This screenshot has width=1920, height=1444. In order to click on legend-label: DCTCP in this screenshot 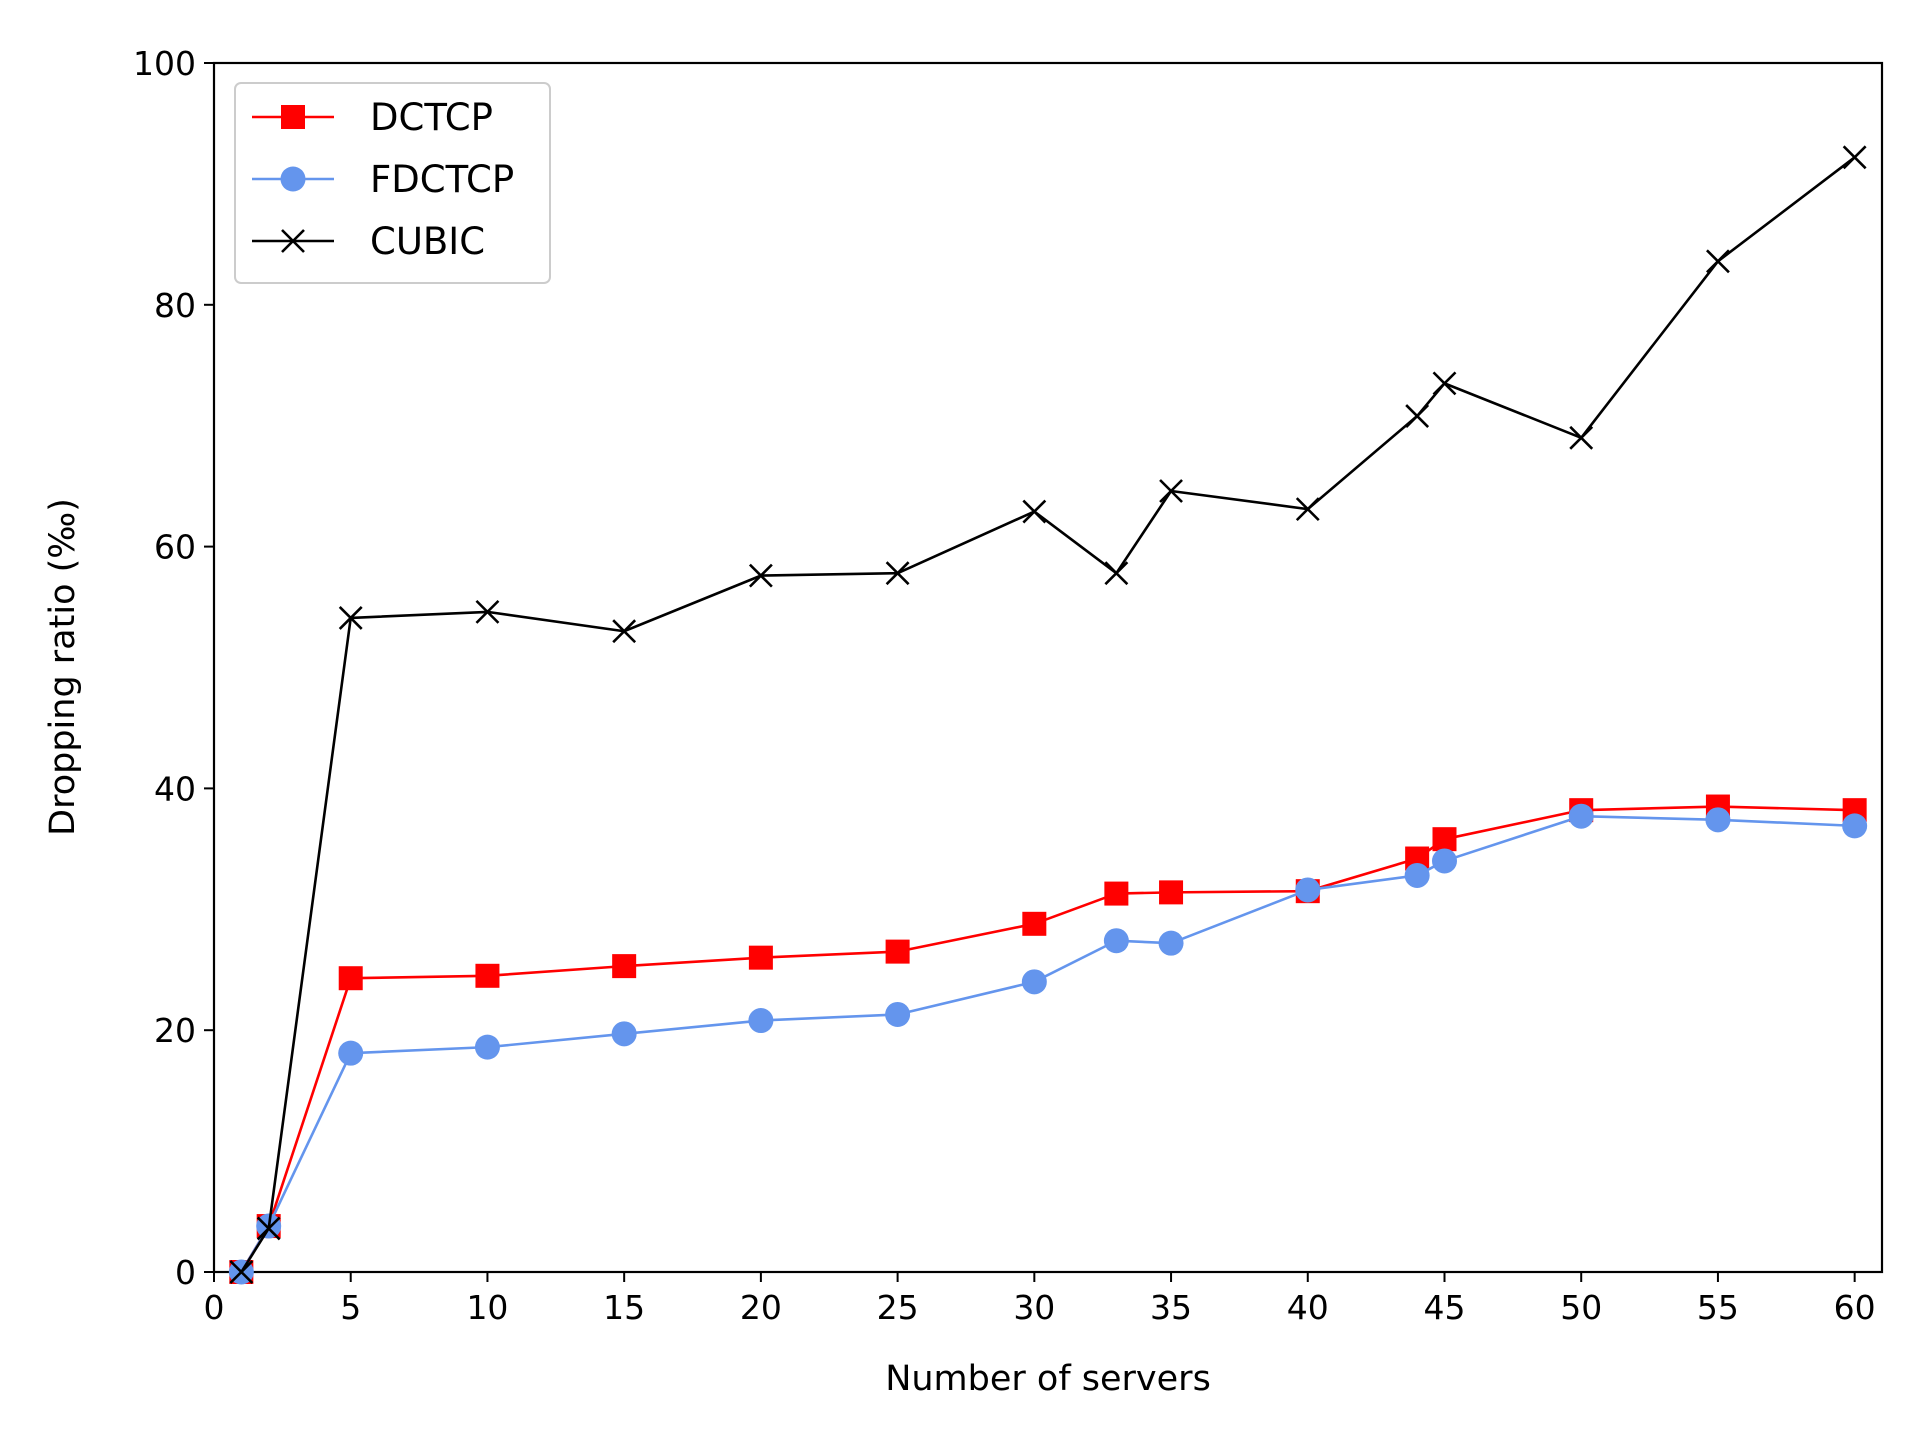, I will do `click(431, 117)`.